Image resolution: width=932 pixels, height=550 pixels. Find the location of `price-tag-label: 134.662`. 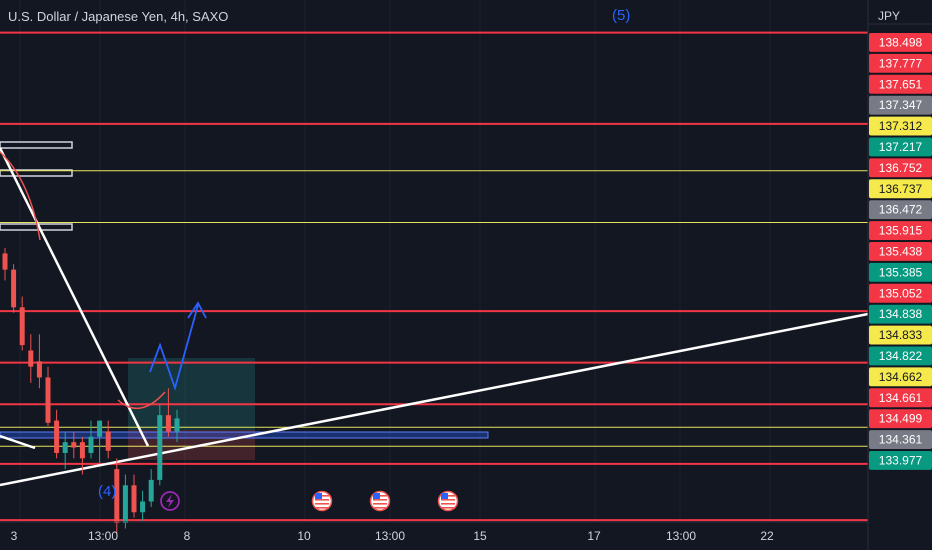

price-tag-label: 134.662 is located at coordinates (901, 377).